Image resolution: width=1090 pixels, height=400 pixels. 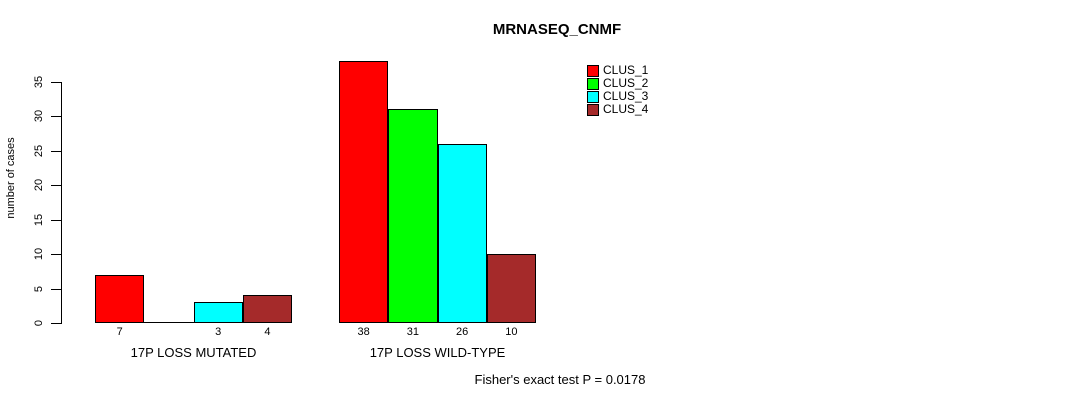 I want to click on y-tick-label: 20, so click(x=39, y=185).